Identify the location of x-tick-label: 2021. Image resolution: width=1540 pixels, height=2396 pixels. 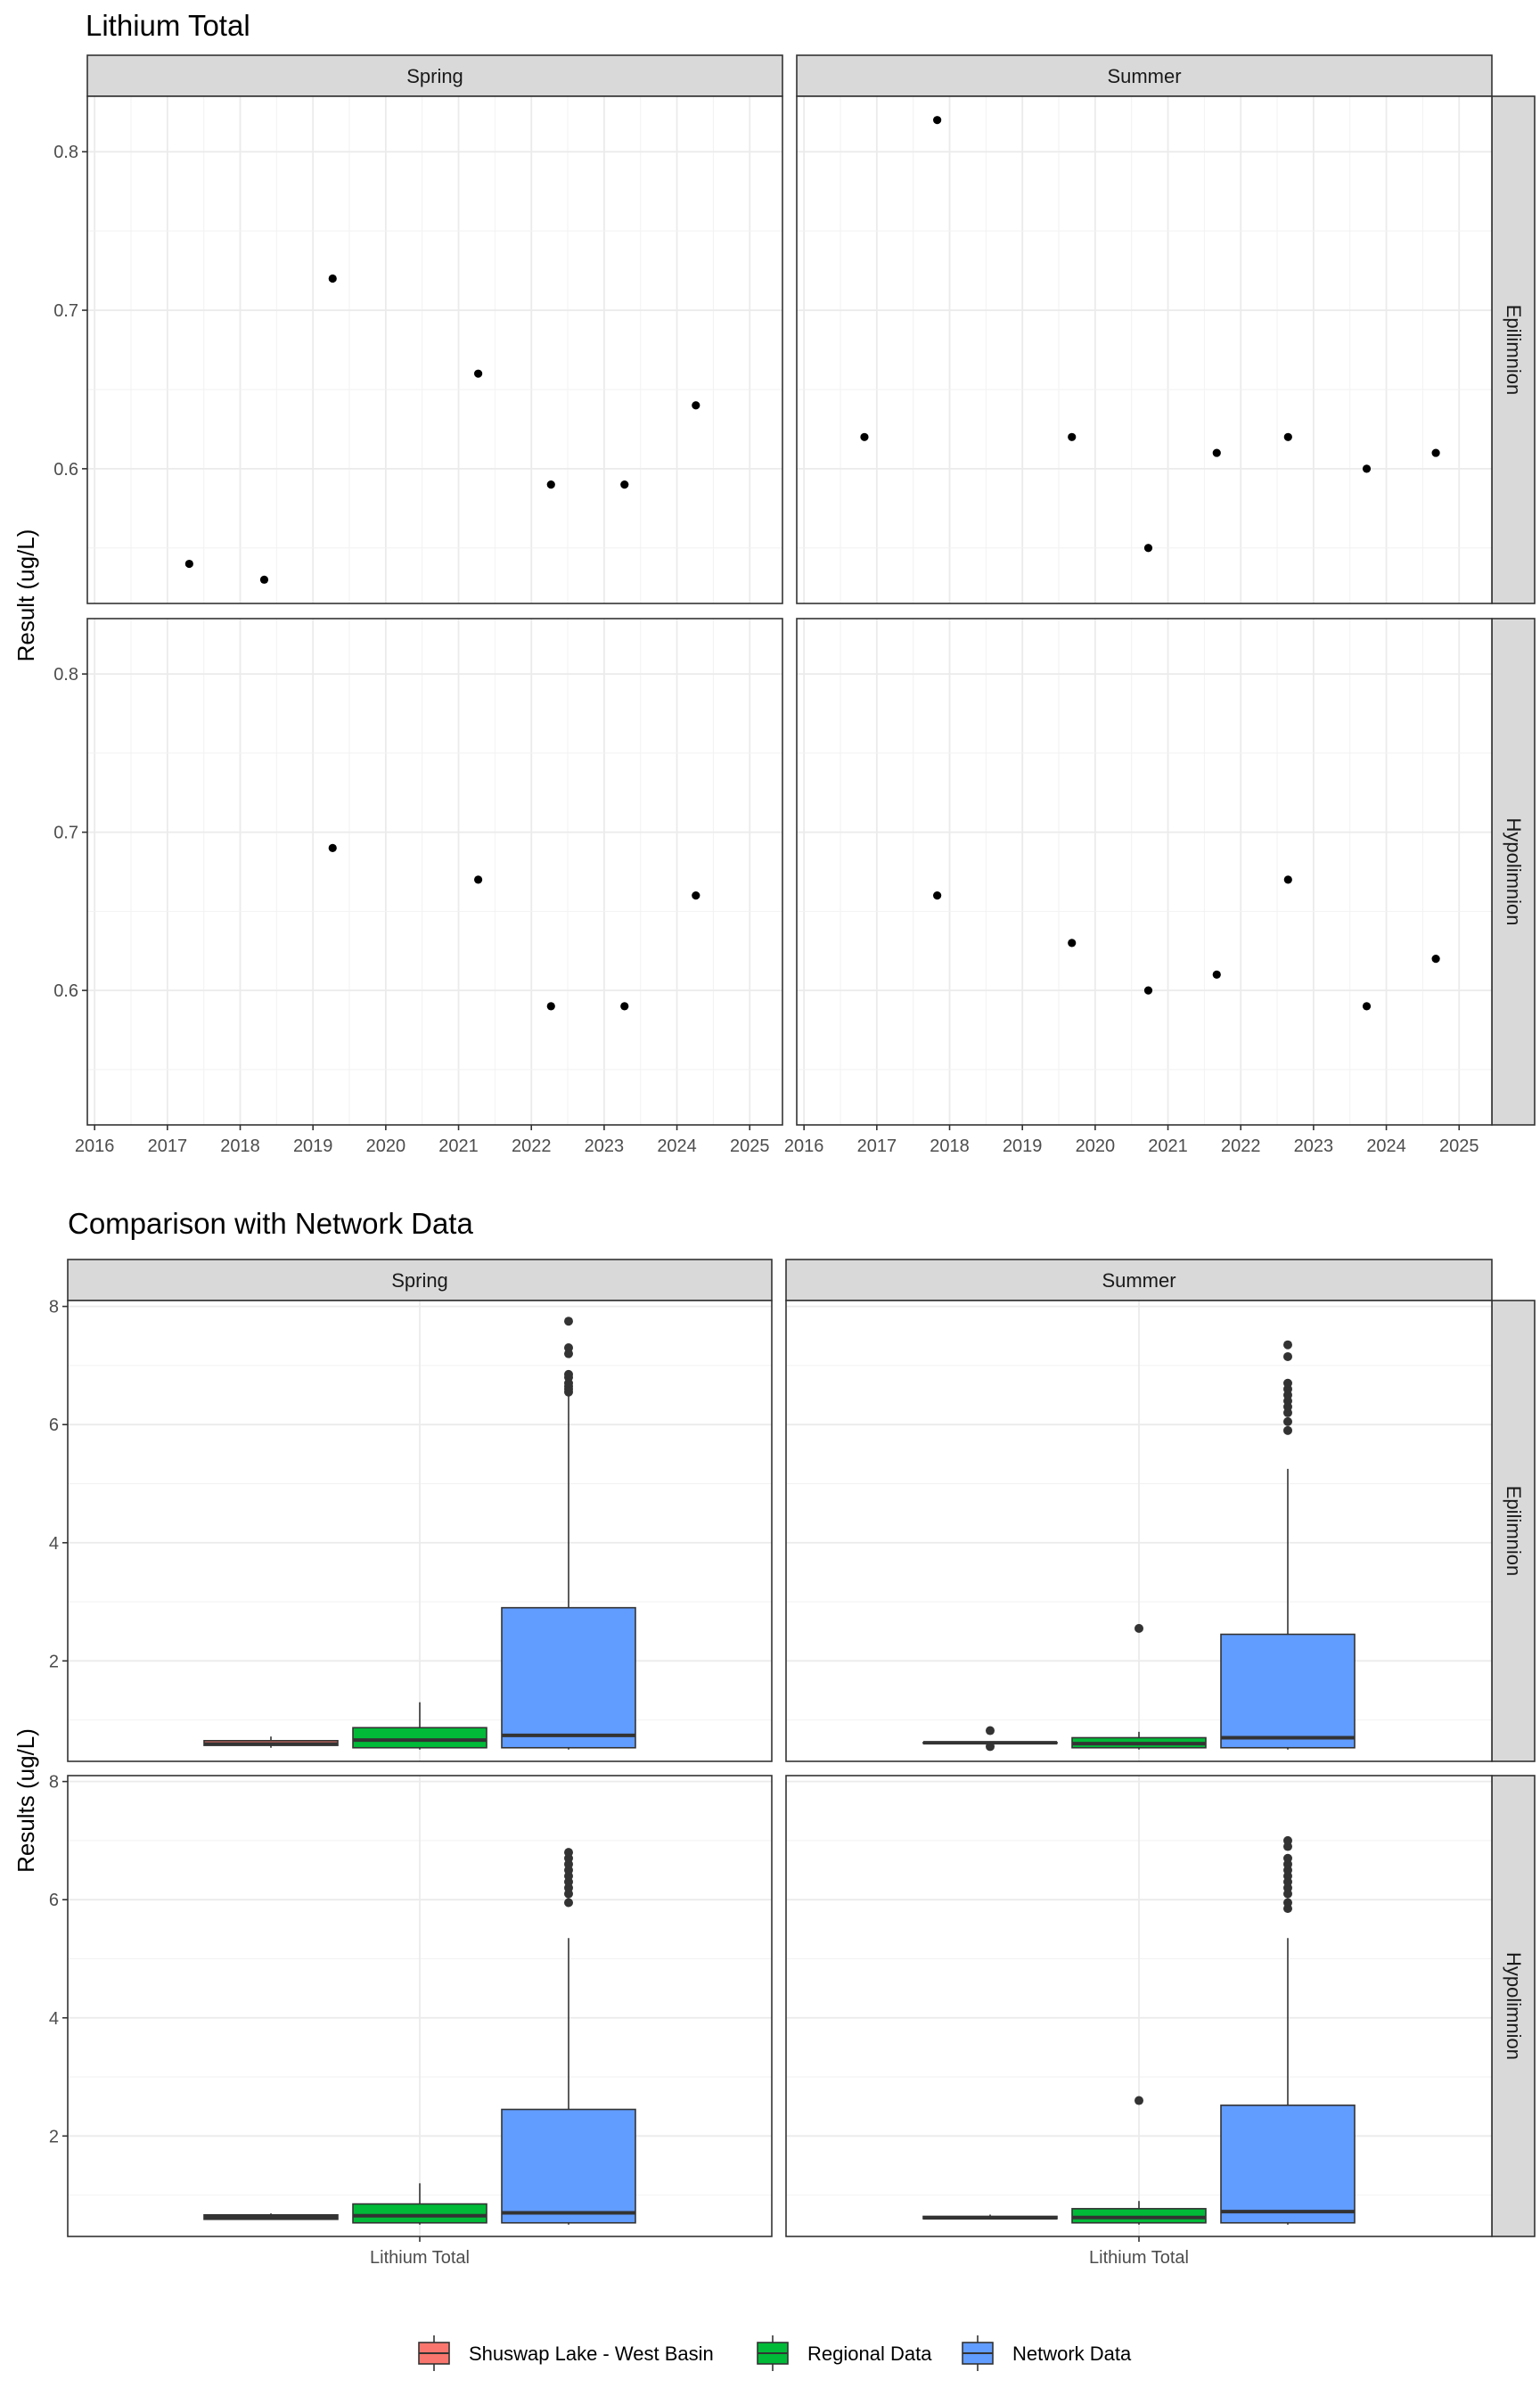
(1168, 1146).